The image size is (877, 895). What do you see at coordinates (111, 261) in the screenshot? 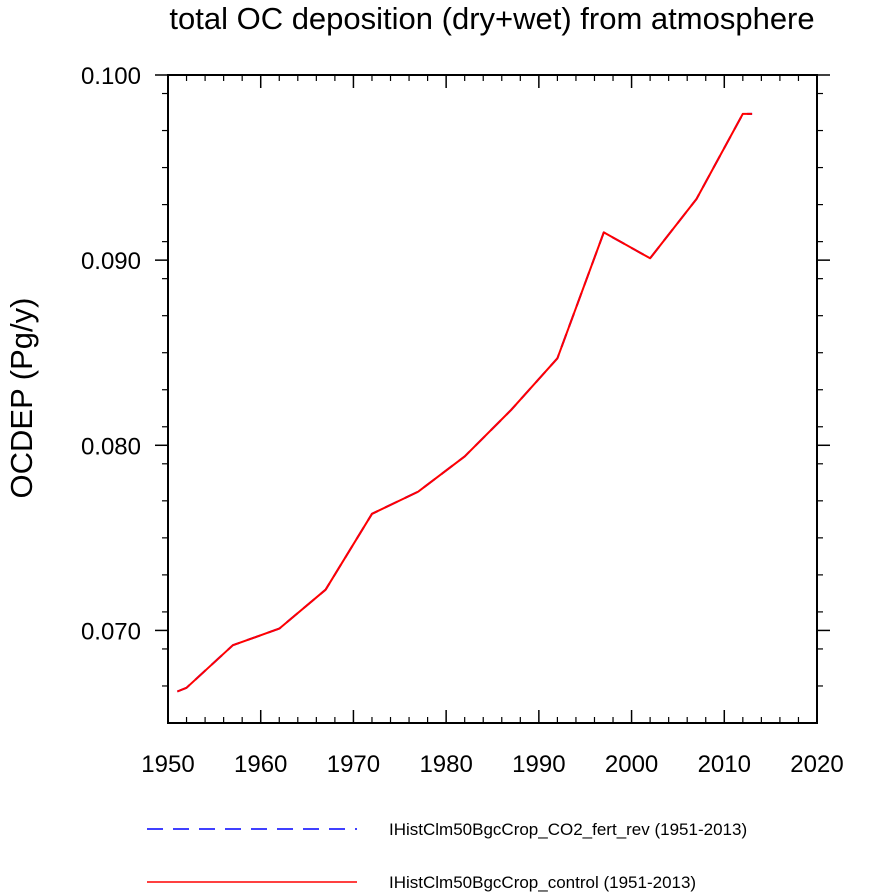
I see `y-tick-label: 0.090` at bounding box center [111, 261].